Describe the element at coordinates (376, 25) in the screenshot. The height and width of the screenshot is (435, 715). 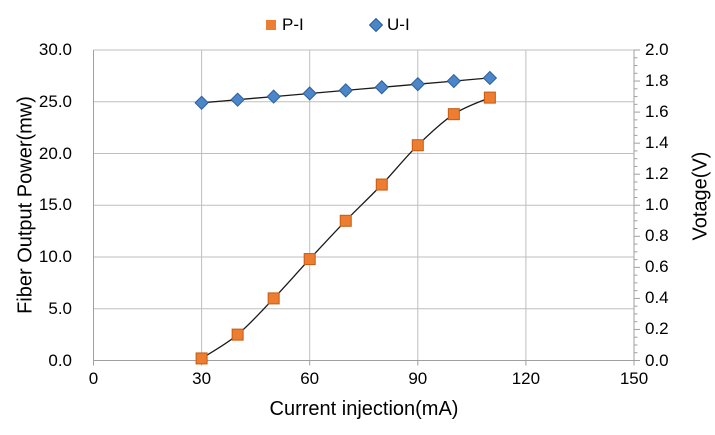
I see `ui-diamond-marker-icon` at that location.